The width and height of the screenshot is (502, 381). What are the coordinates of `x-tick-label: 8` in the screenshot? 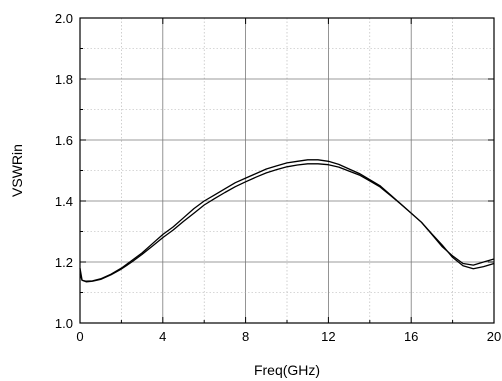 It's located at (245, 336).